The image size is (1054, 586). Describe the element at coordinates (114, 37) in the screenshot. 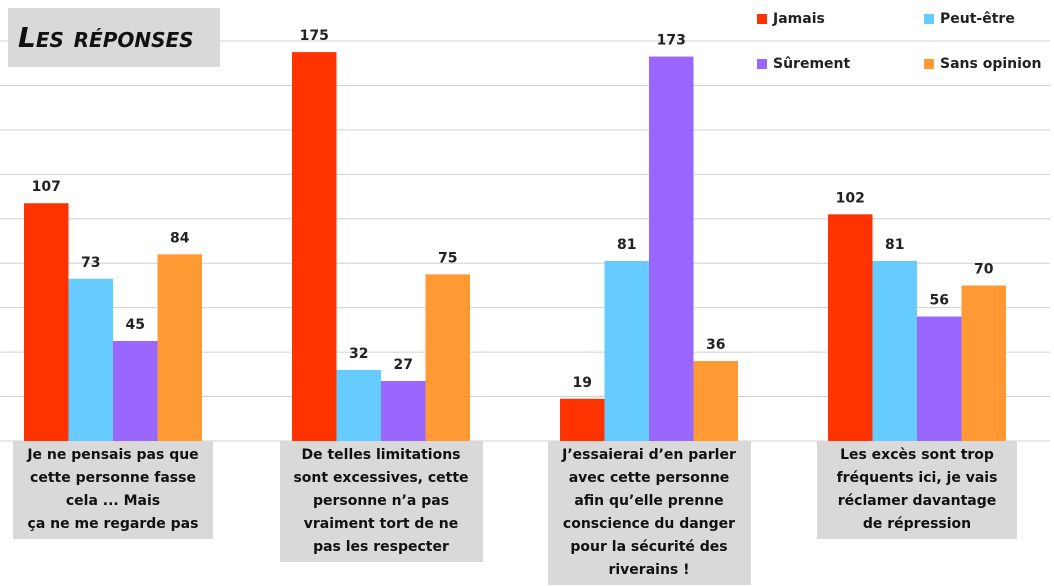

I see `chart-title: Les réponses` at that location.